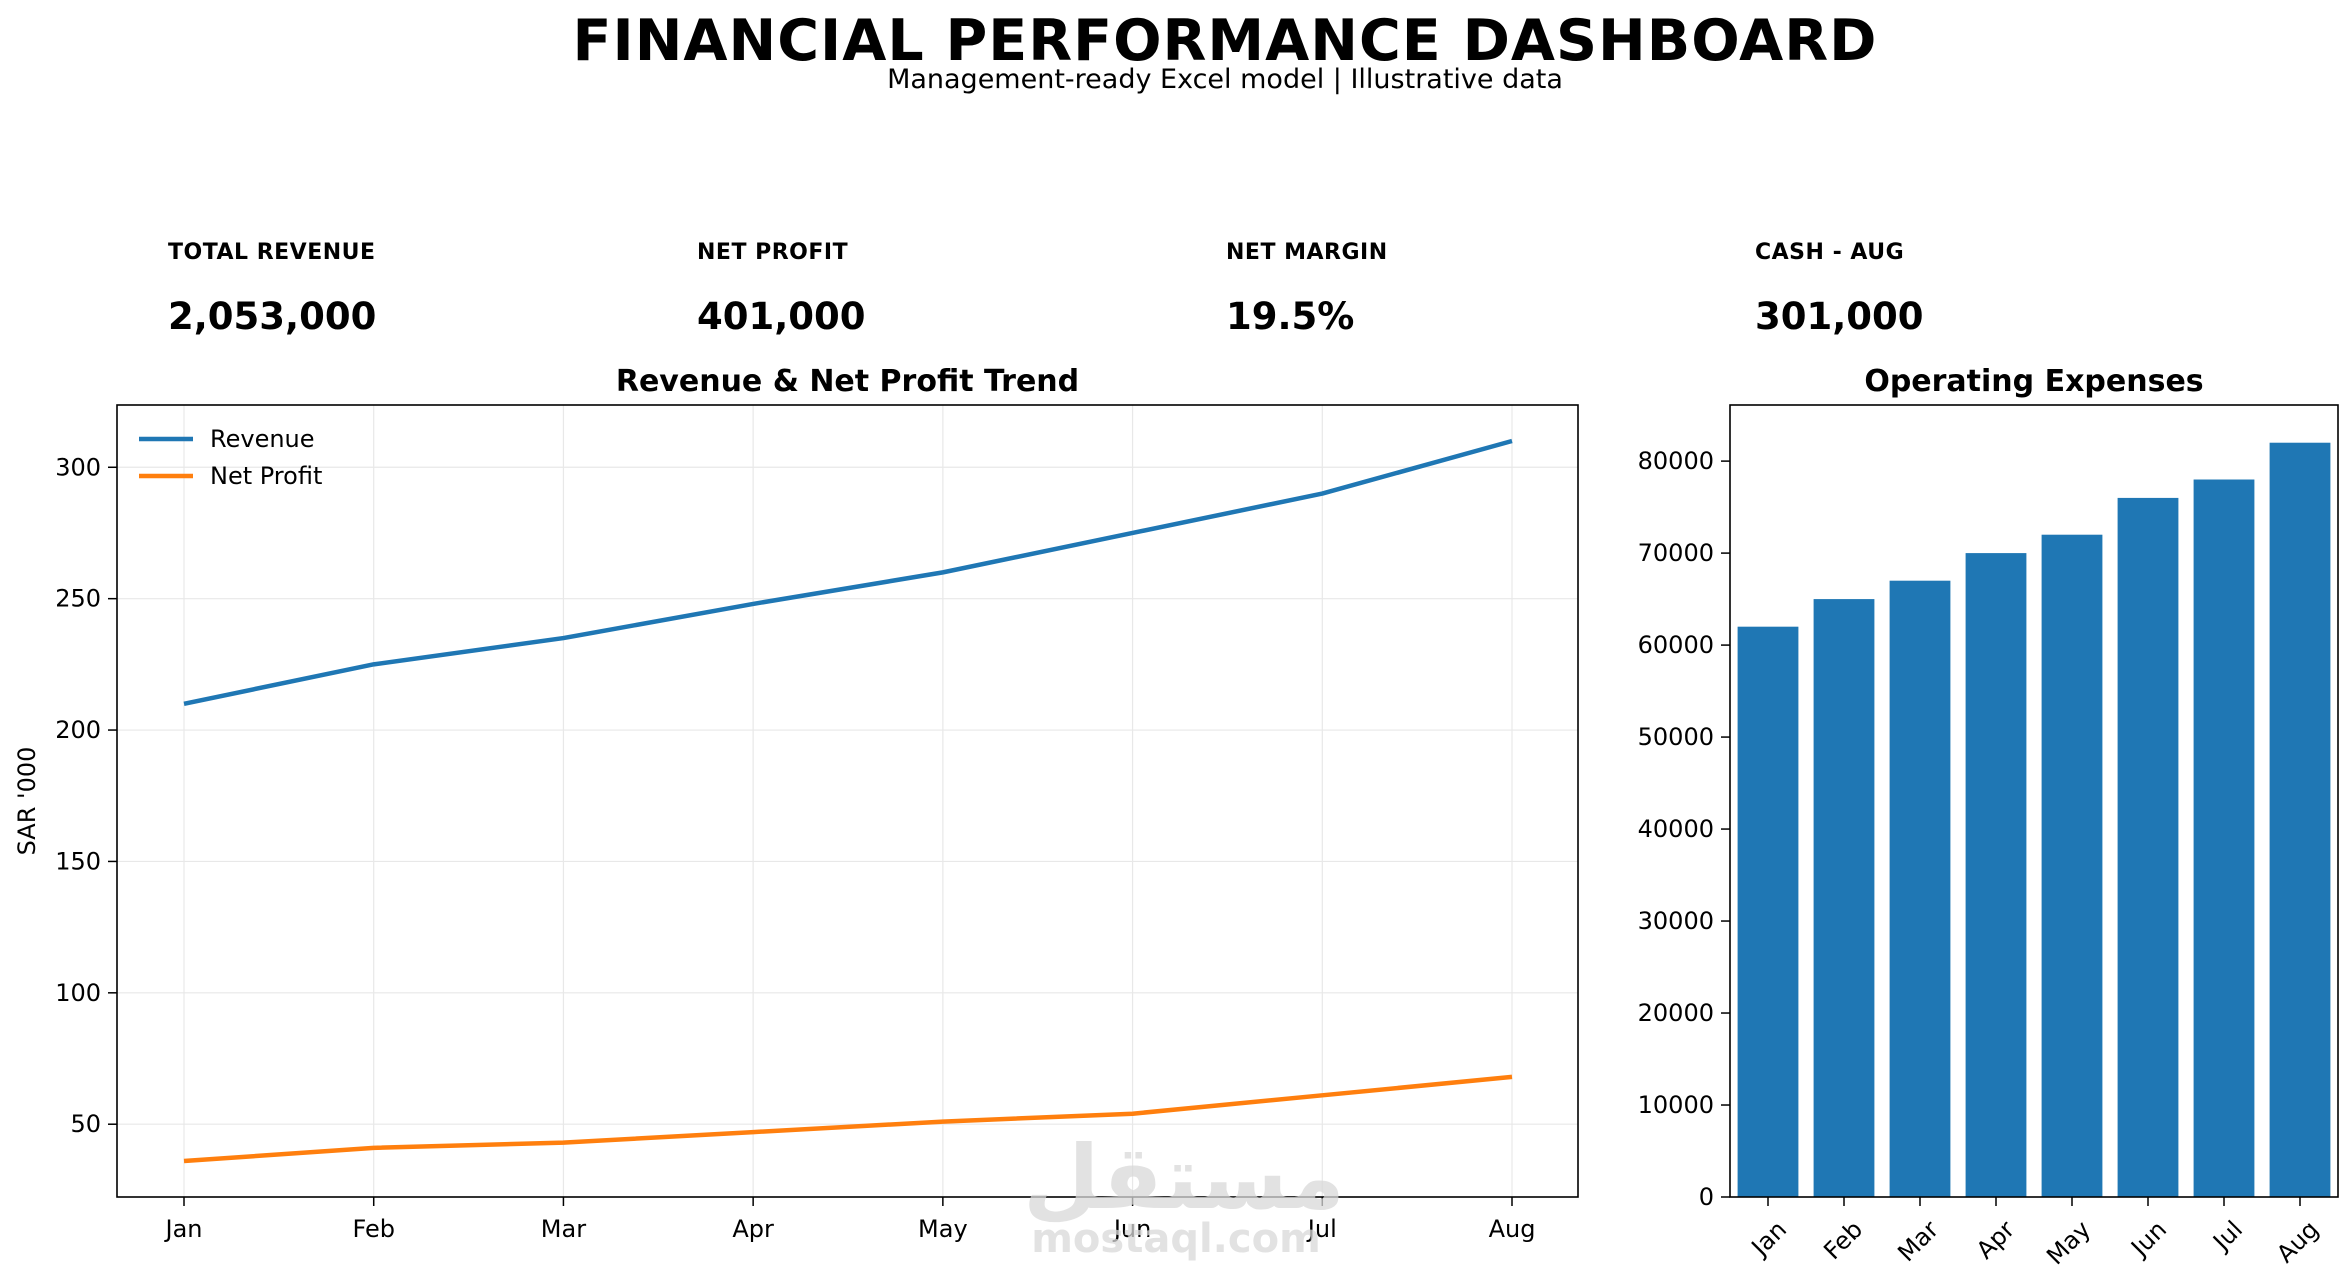 The image size is (2352, 1287). Describe the element at coordinates (1839, 289) in the screenshot. I see `kpi-cash-aug: CASH - AUG 301,000` at that location.